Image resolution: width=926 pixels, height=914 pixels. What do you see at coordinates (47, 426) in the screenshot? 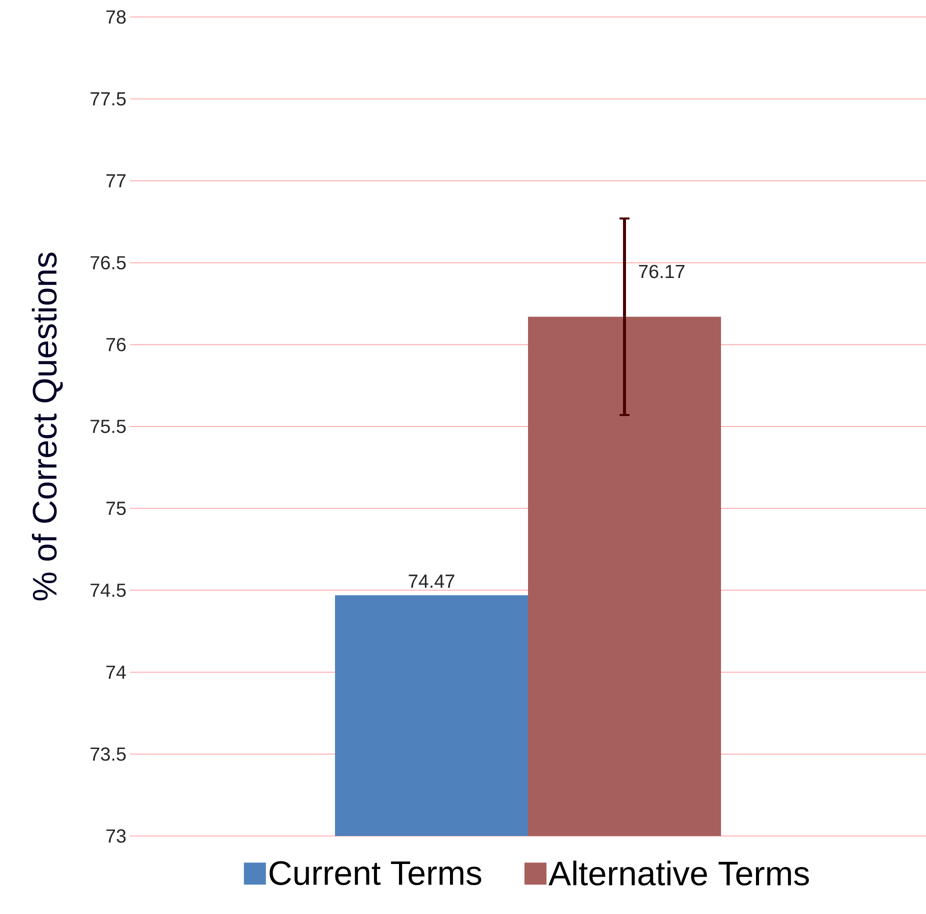
I see `y-axis-title: % of Correct Questions` at bounding box center [47, 426].